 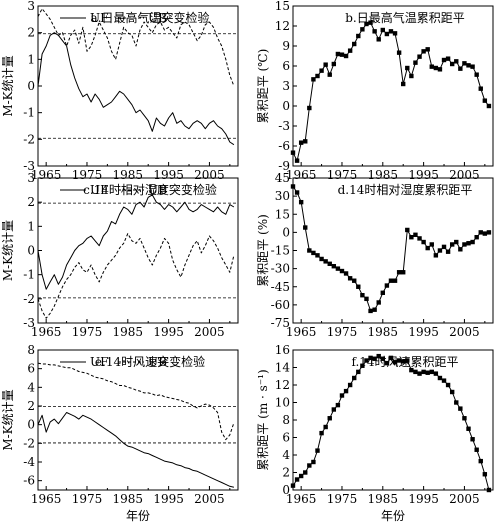 What do you see at coordinates (8, 419) in the screenshot?
I see `y-axis-label-e: M-K统计量` at bounding box center [8, 419].